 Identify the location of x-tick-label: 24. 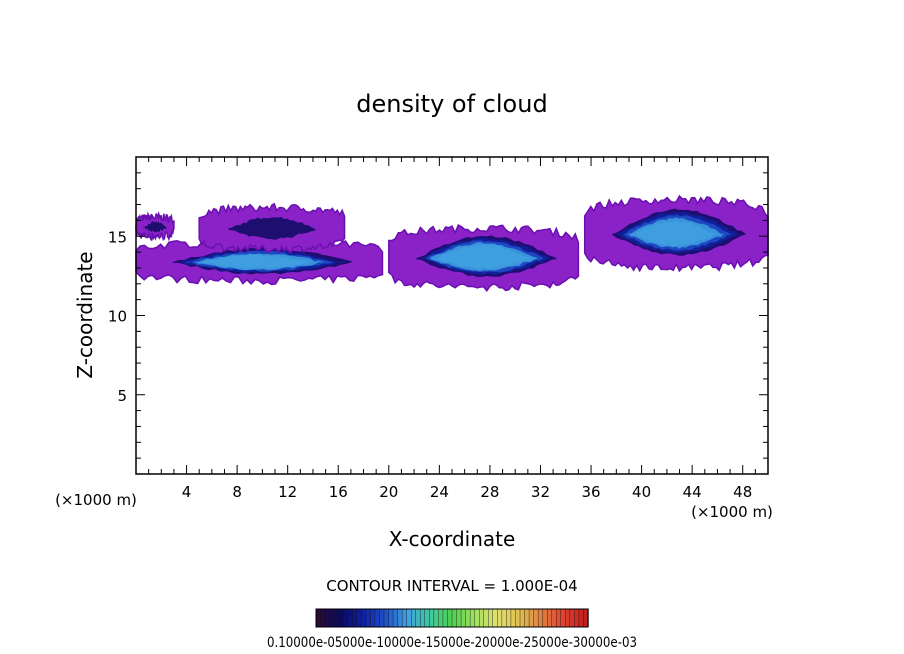
(439, 492).